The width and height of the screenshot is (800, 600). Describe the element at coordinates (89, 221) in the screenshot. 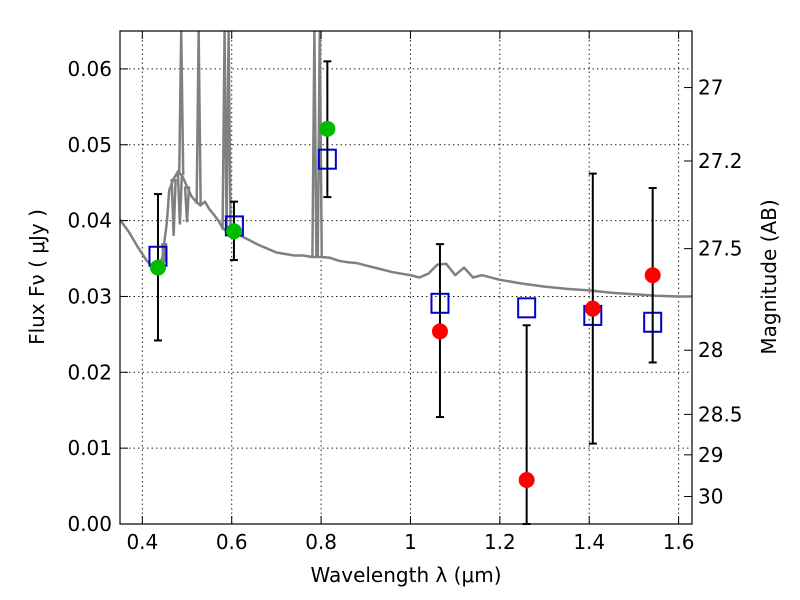

I see `y-tick-label: 0.04` at that location.